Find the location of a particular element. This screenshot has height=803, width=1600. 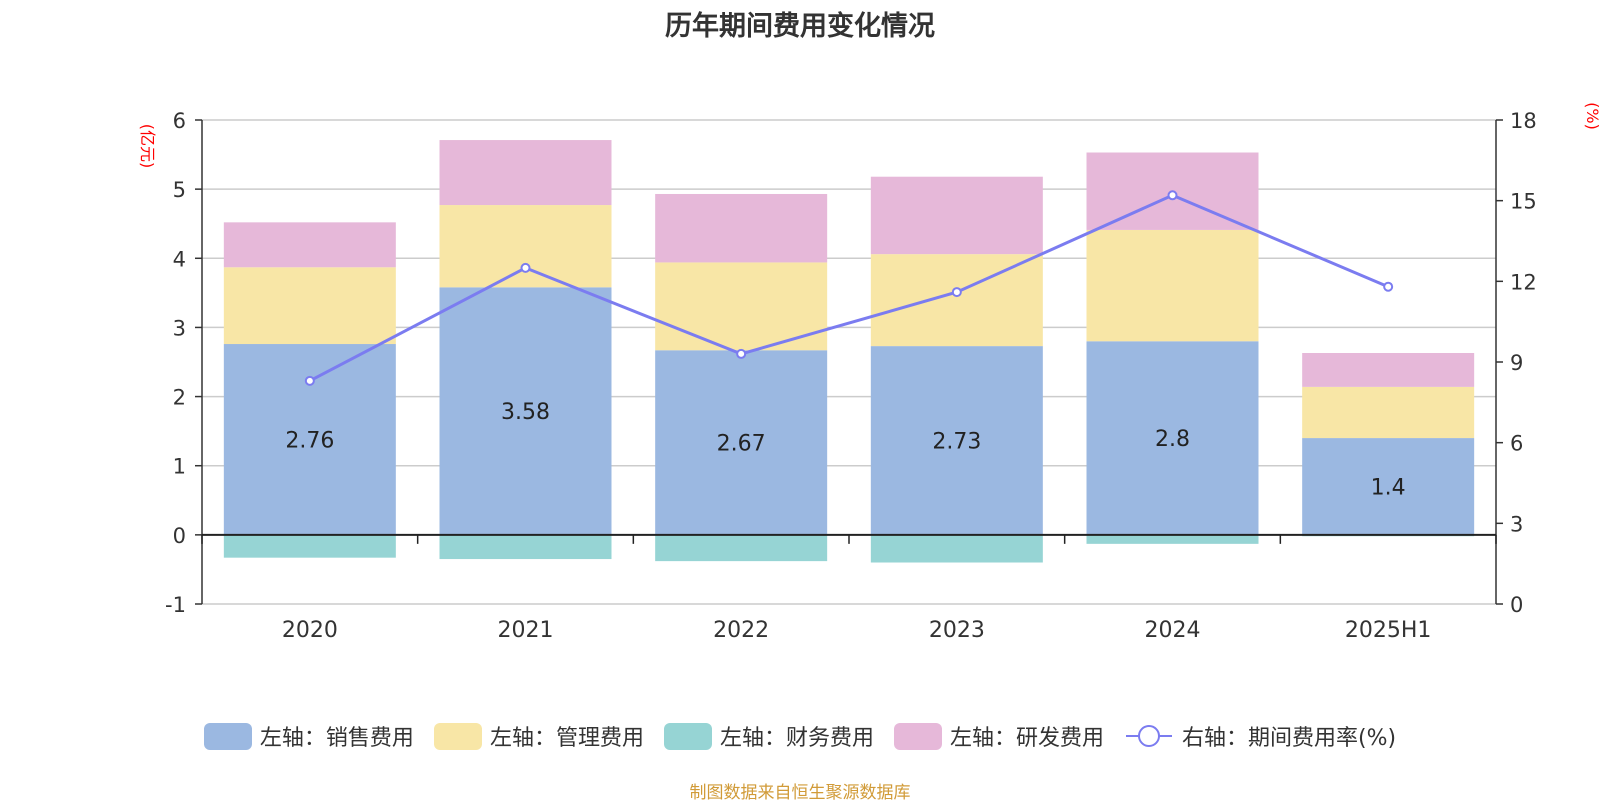

right-tick-label: 18 is located at coordinates (1523, 121).